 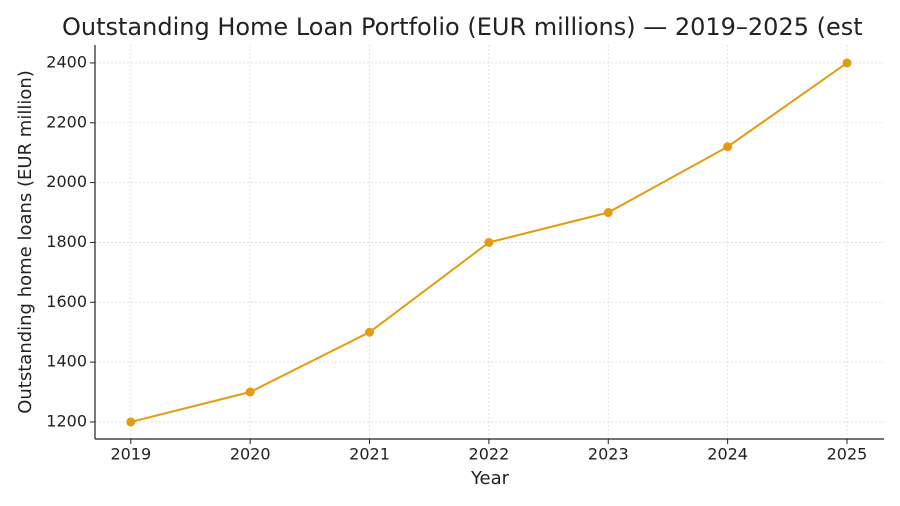 What do you see at coordinates (490, 478) in the screenshot?
I see `x-axis-label: Year` at bounding box center [490, 478].